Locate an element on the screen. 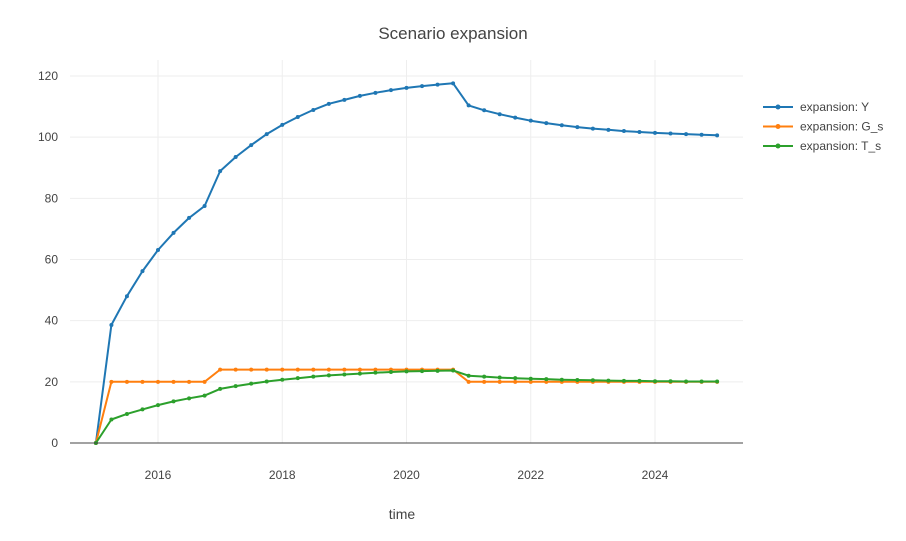 The width and height of the screenshot is (906, 541). legend-item: expansion: G_s is located at coordinates (823, 127).